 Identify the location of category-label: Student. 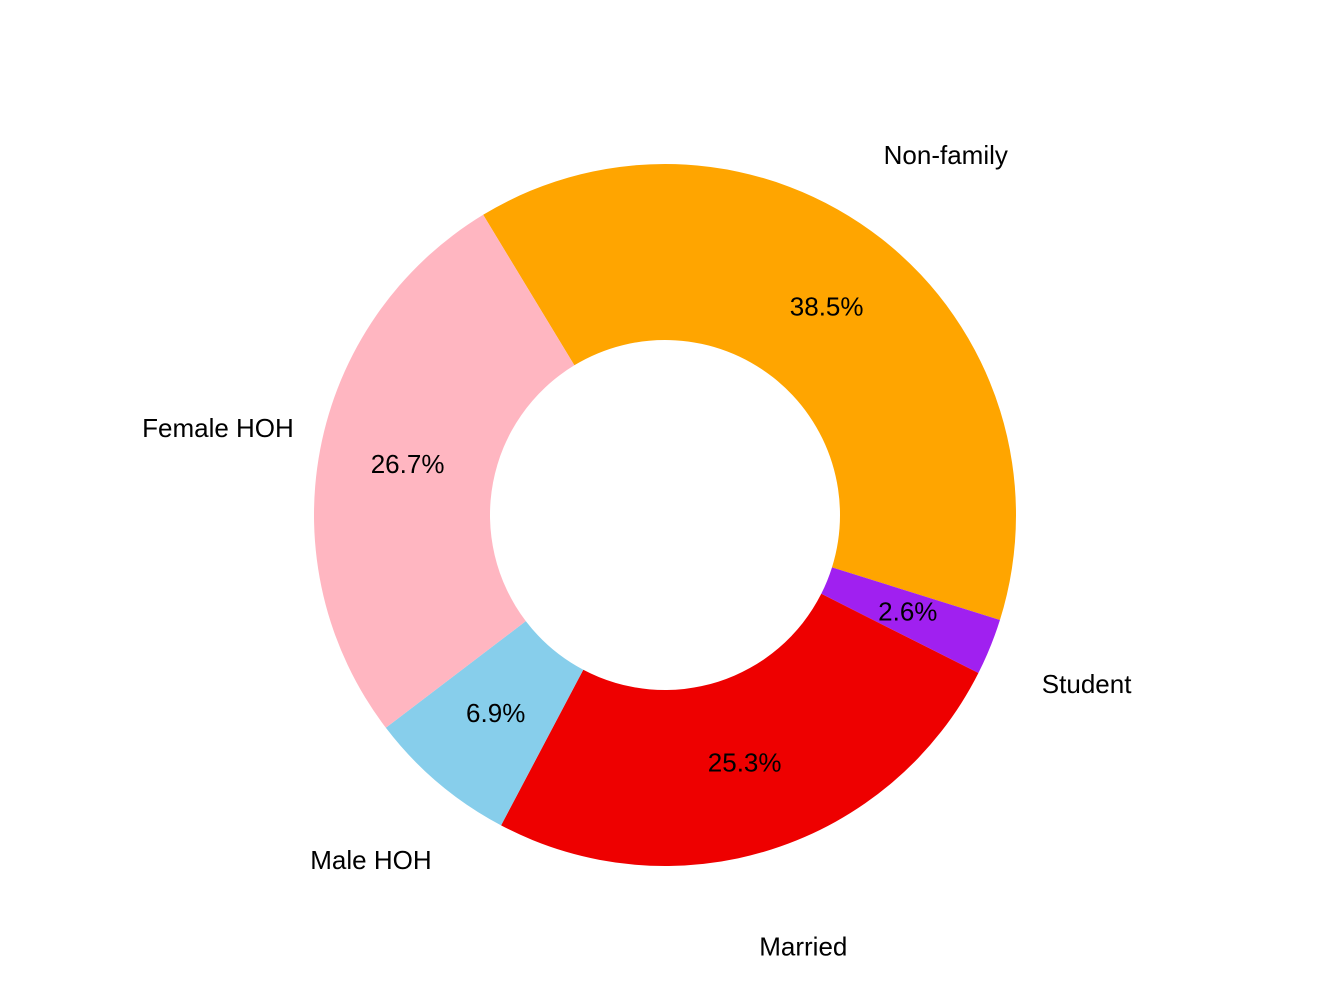
(1087, 684).